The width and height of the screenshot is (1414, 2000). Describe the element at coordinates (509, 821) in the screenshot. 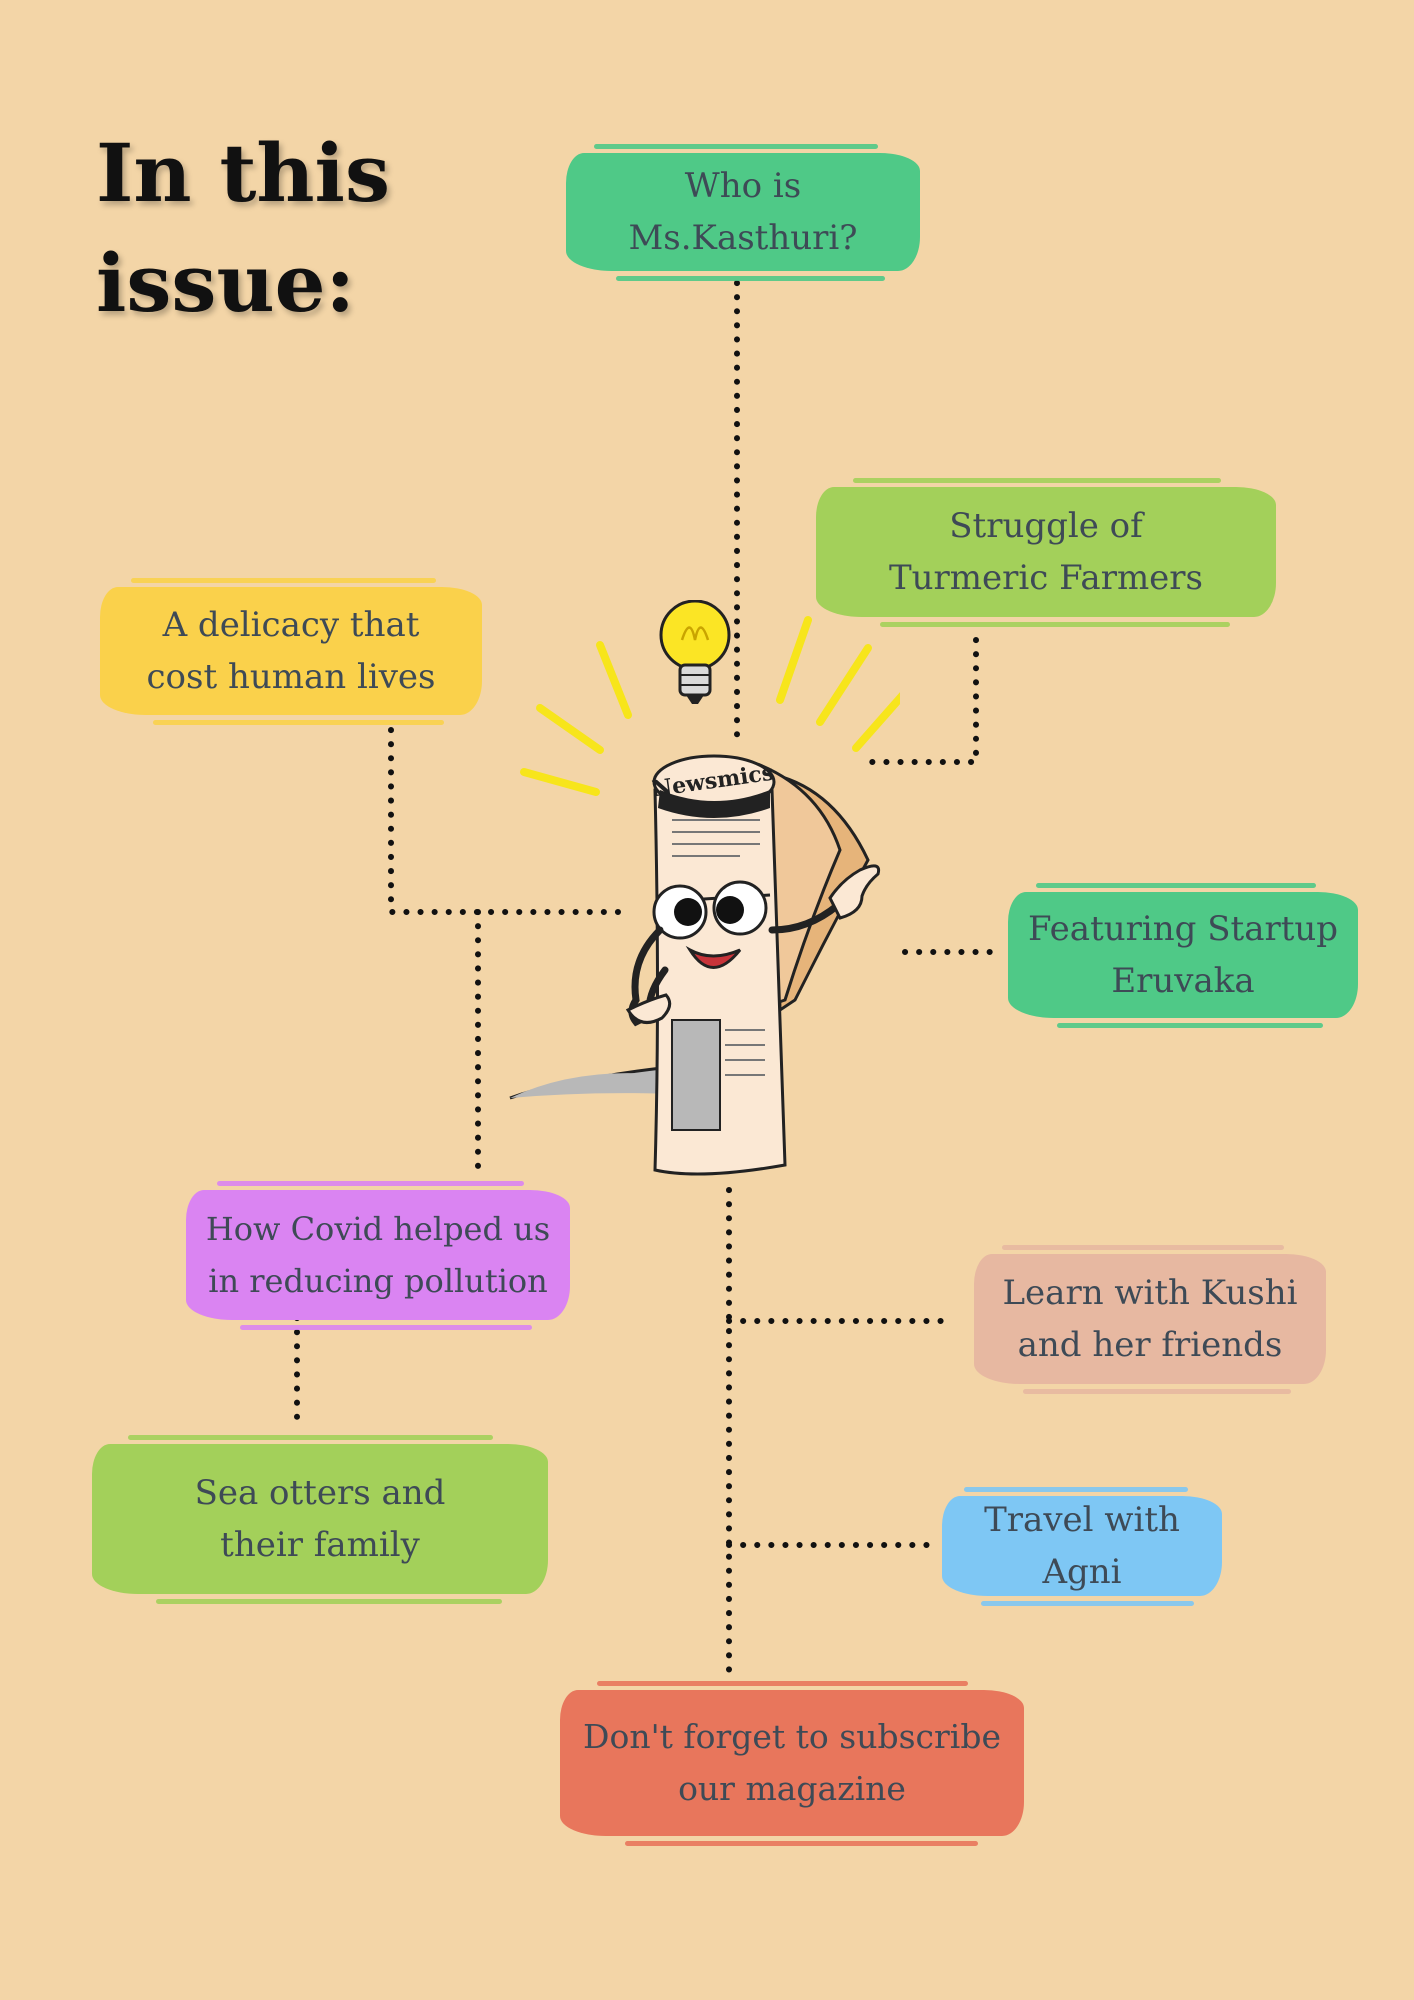

I see `connector-delicacy` at that location.